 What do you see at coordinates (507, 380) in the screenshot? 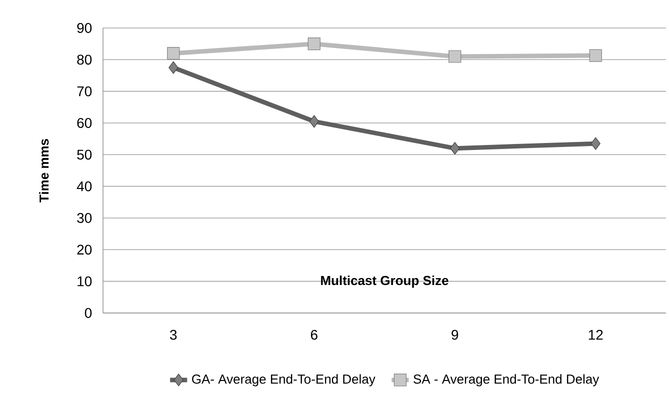
I see `legend-label: SA - Average End-To-End Delay` at bounding box center [507, 380].